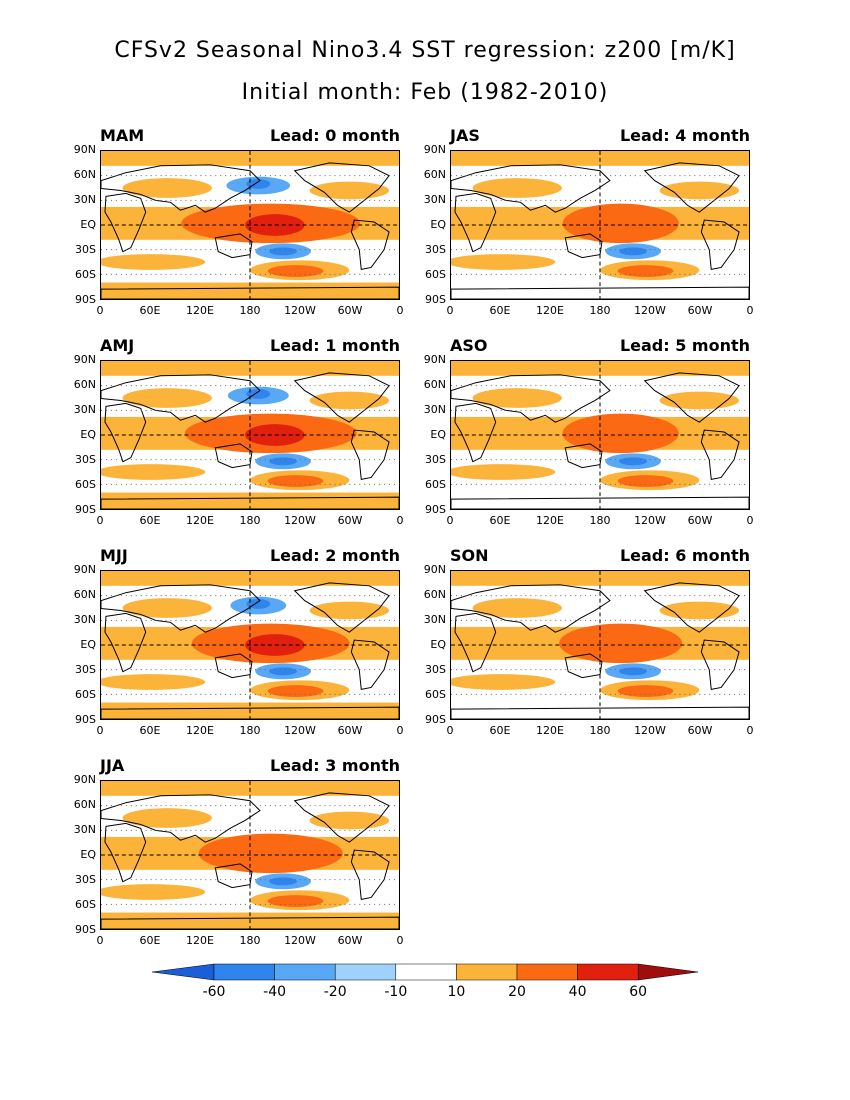 The height and width of the screenshot is (1100, 850). What do you see at coordinates (214, 992) in the screenshot?
I see `colorbar-label: -60` at bounding box center [214, 992].